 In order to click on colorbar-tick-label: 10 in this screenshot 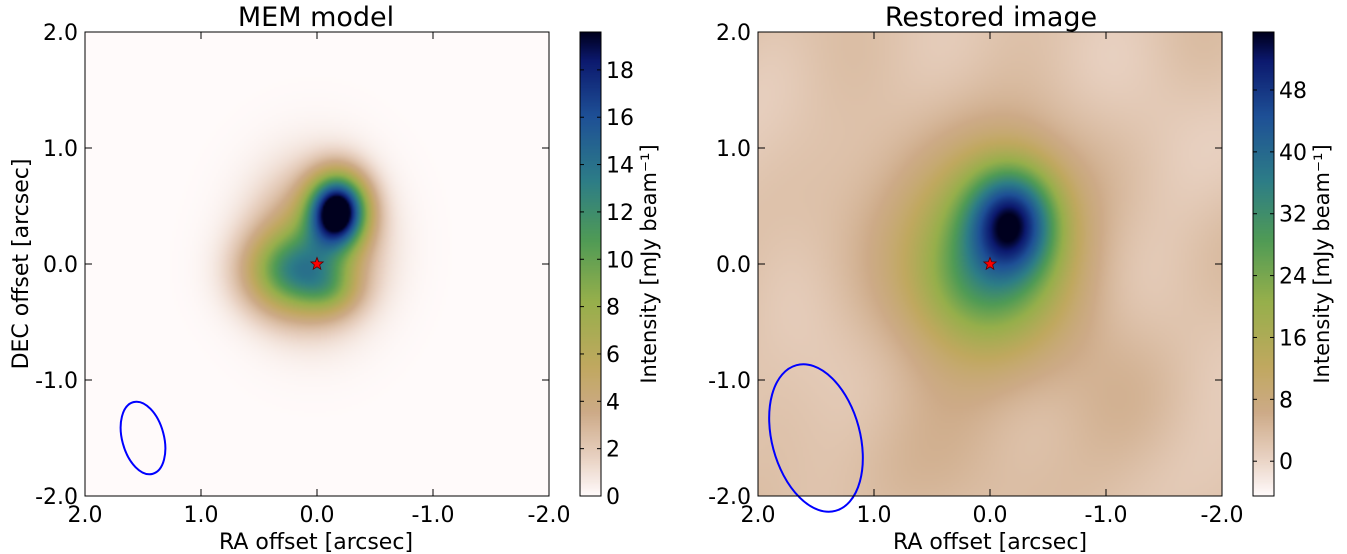, I will do `click(620, 260)`.